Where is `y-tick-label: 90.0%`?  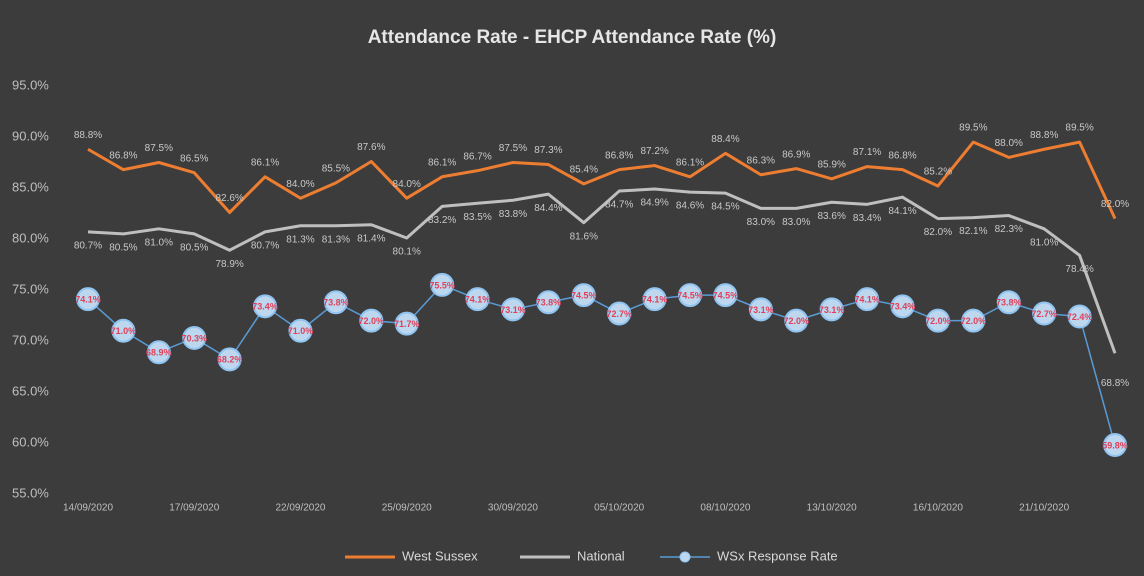 y-tick-label: 90.0% is located at coordinates (30, 135).